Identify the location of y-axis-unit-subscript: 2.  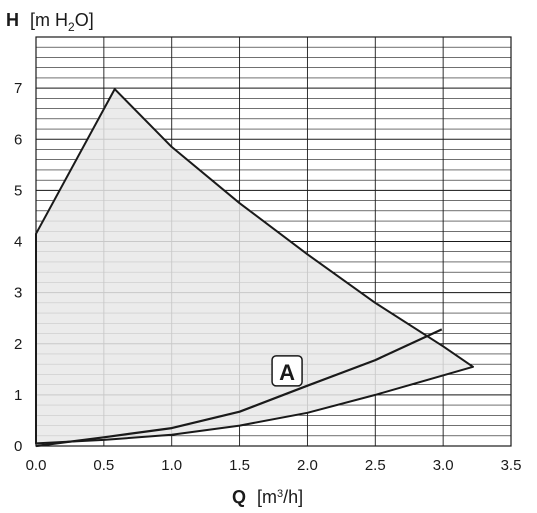
(71, 27).